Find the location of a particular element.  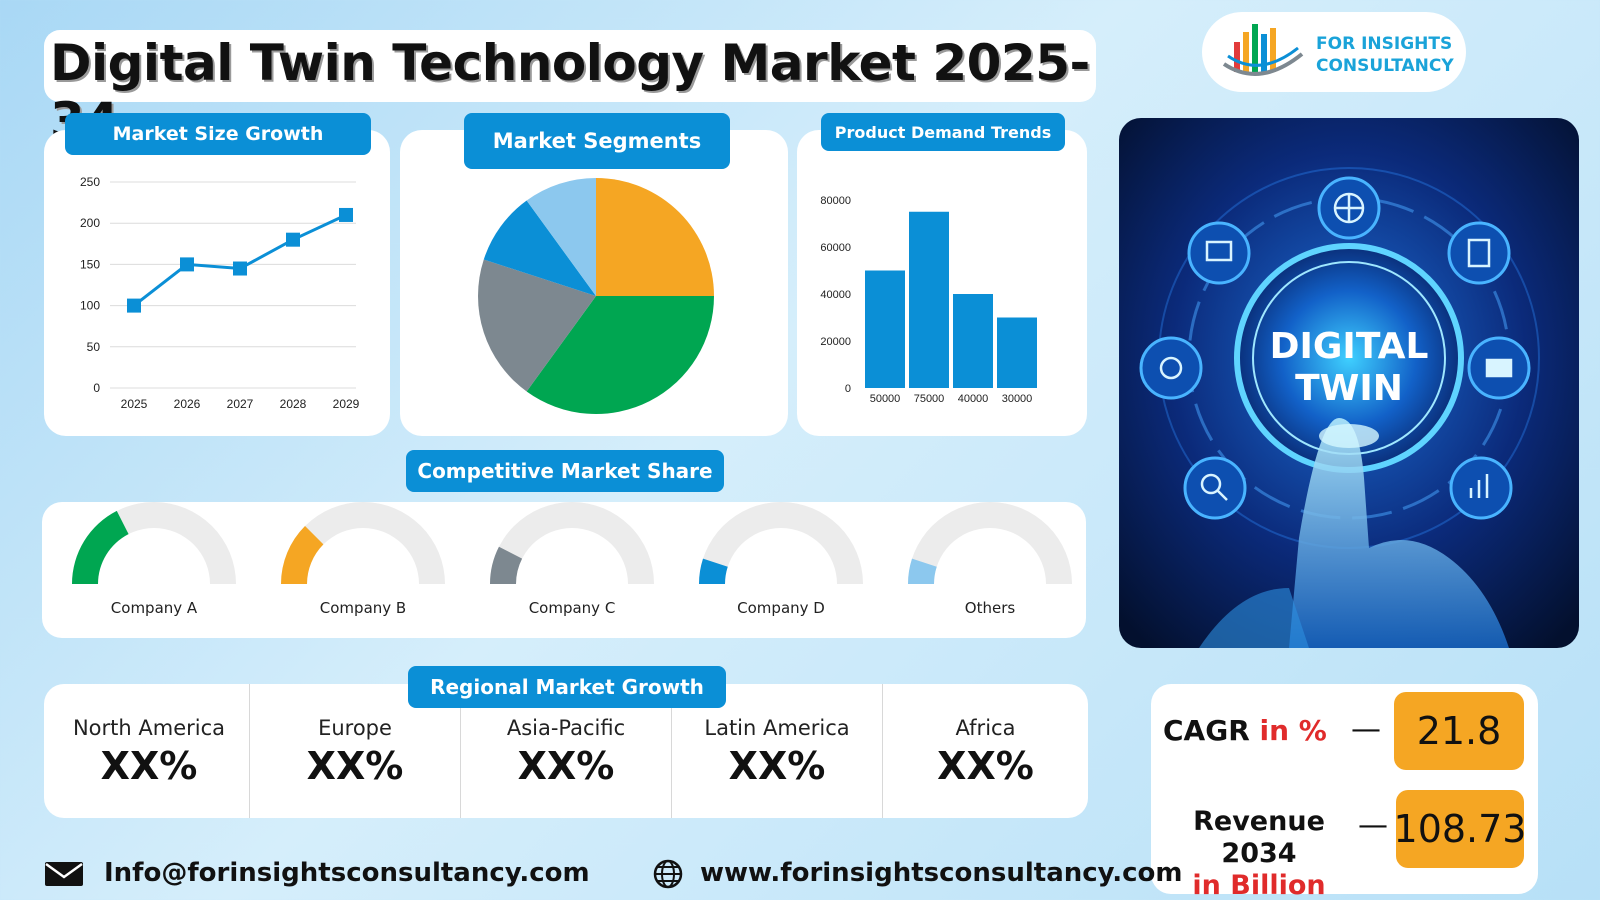

globe-icon is located at coordinates (668, 874).